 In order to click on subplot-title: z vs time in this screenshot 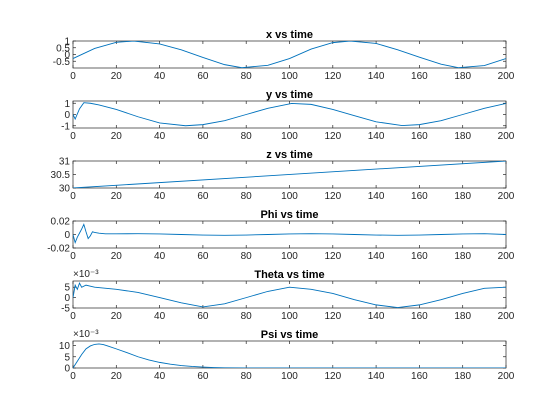, I will do `click(289, 155)`.